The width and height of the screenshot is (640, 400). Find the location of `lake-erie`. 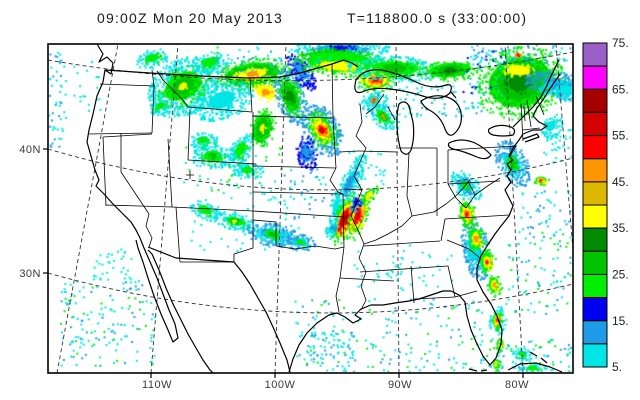

lake-erie is located at coordinates (469, 149).